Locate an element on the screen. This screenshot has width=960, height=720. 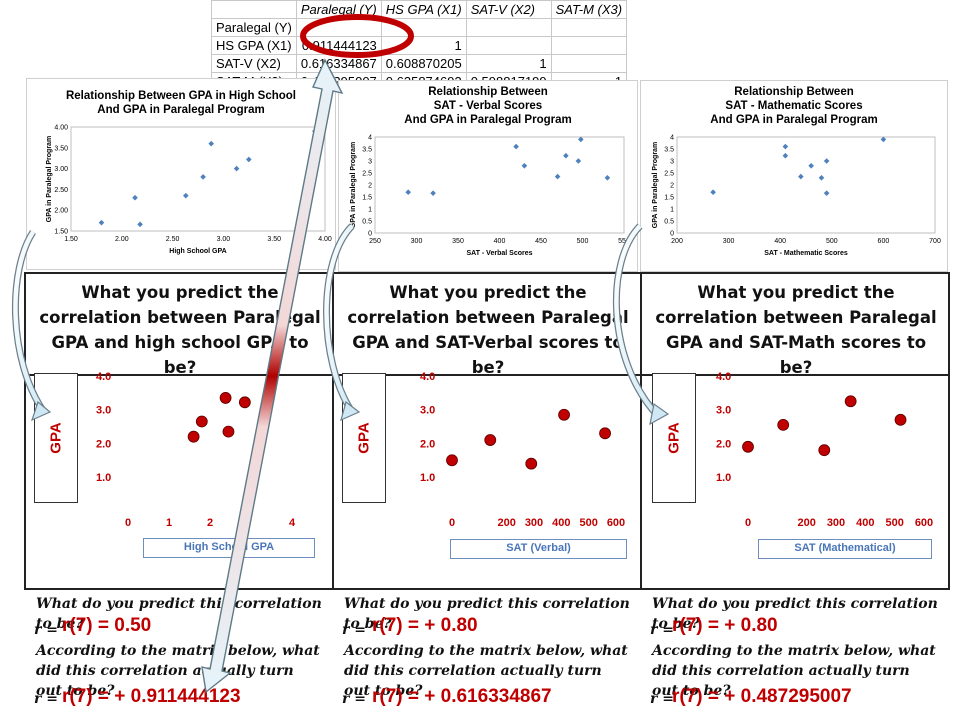
matrix-col-header: Paralegal (Y) is located at coordinates (338, 9).